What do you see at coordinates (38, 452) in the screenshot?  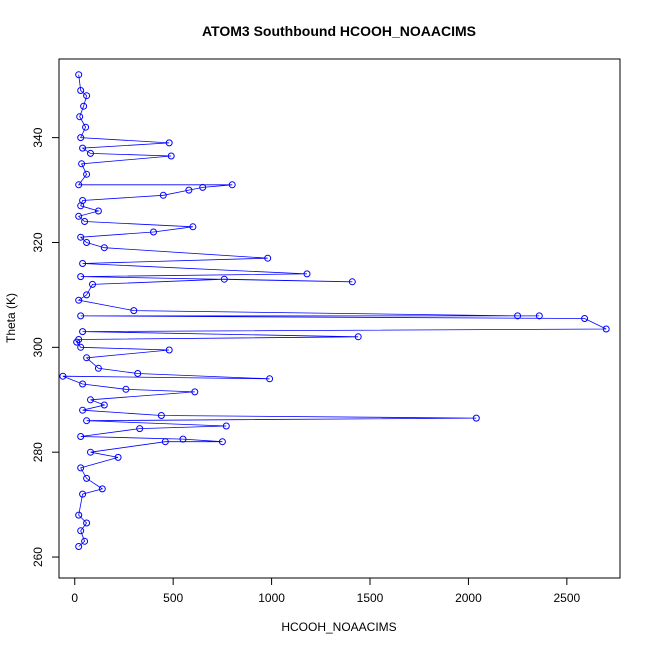 I see `y-tick-label: 280` at bounding box center [38, 452].